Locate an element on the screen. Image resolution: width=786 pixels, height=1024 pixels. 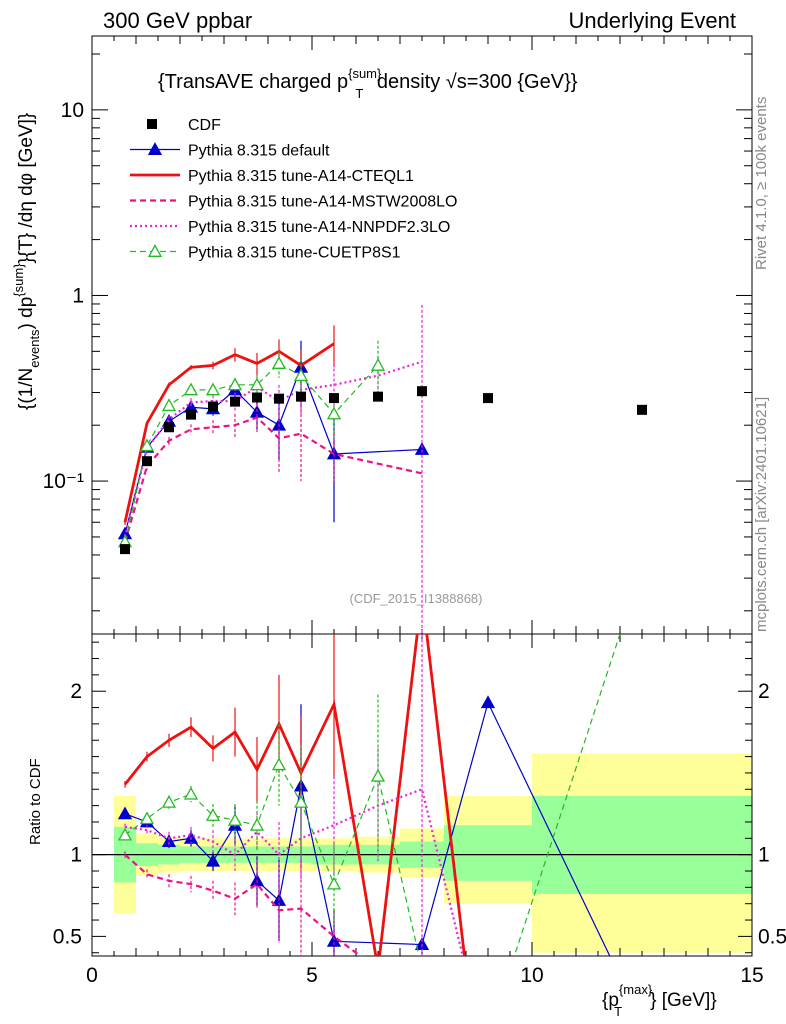
ratio-tick-label: 1 is located at coordinates (76, 855).